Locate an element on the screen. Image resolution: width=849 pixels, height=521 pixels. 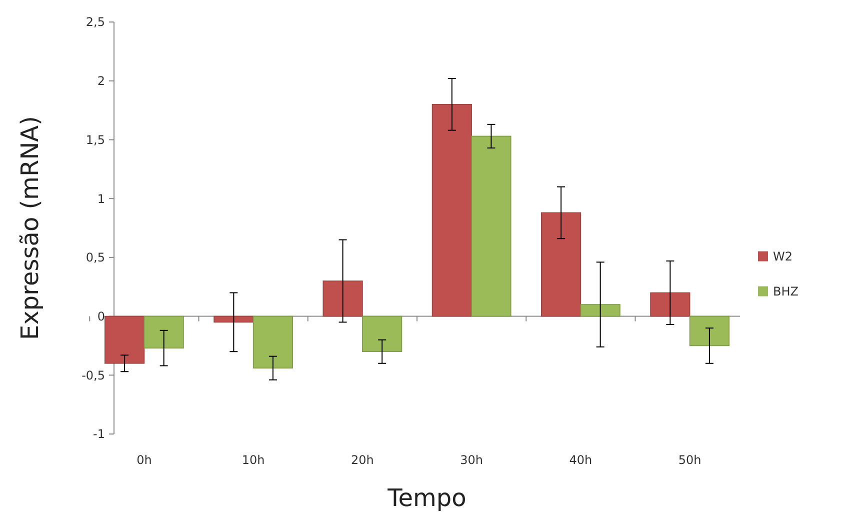
x-tick-label: 50h is located at coordinates (690, 460).